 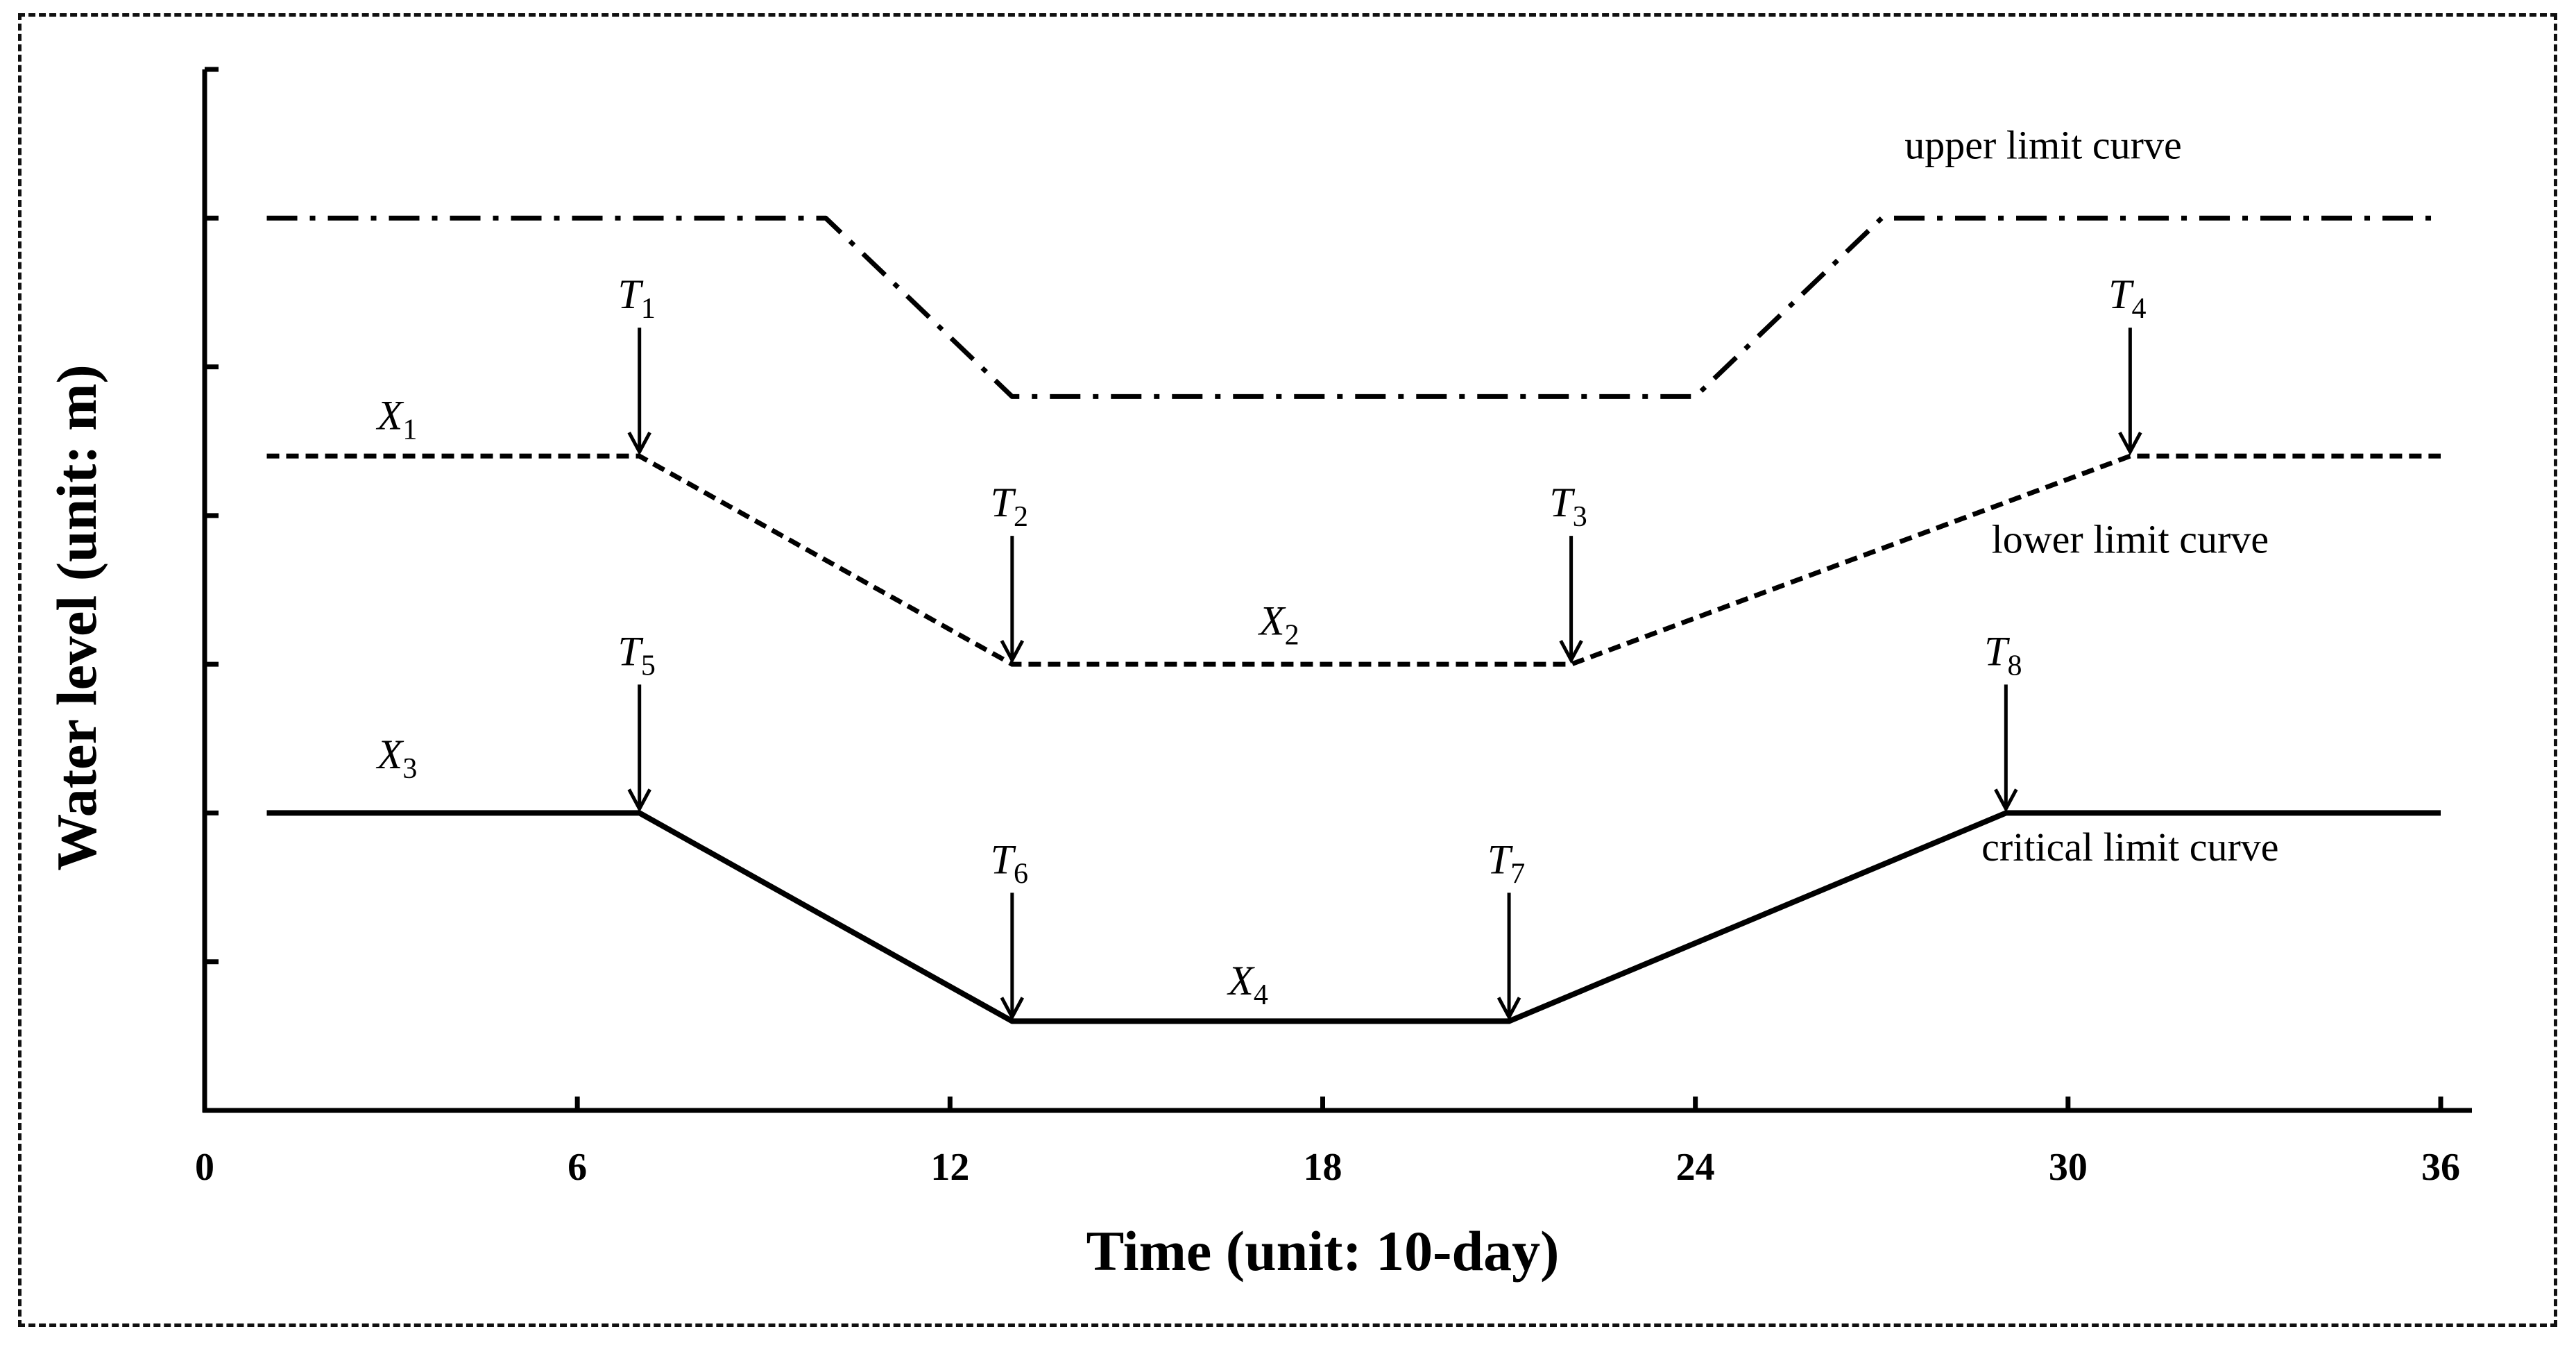 What do you see at coordinates (2440, 1167) in the screenshot?
I see `x-tick-label: 36` at bounding box center [2440, 1167].